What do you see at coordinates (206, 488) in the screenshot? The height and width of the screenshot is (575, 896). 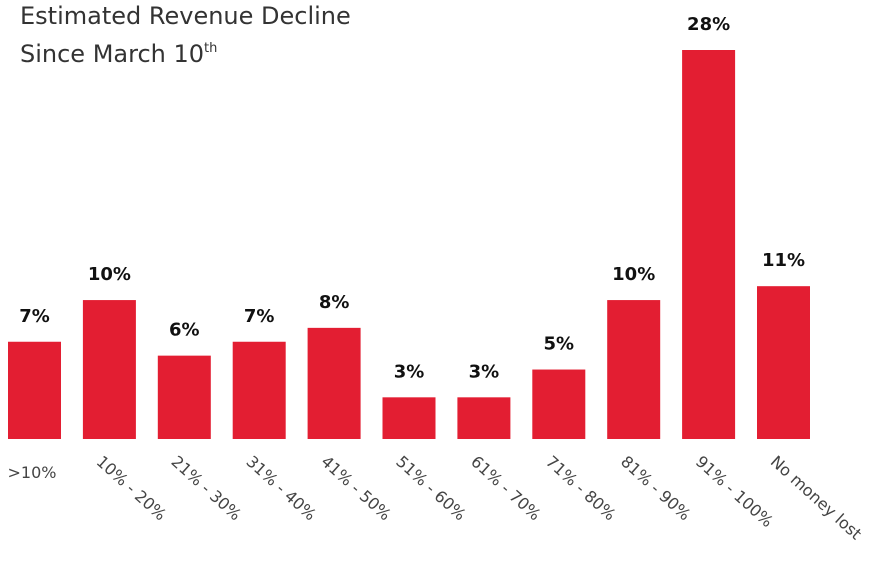 I see `x-tick-label: 21% - 30%` at bounding box center [206, 488].